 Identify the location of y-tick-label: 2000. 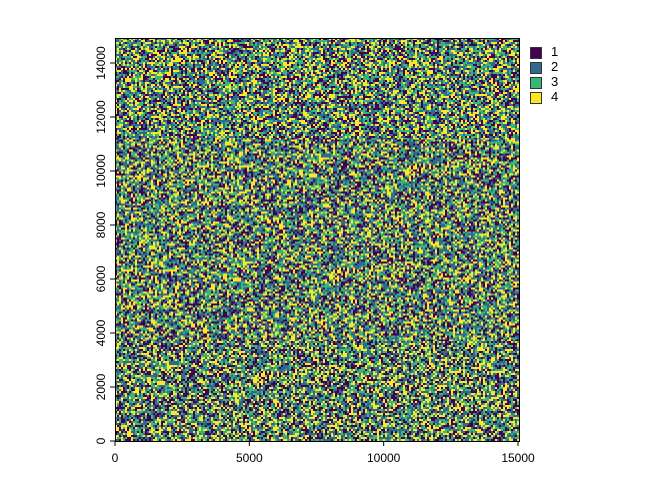
(101, 386).